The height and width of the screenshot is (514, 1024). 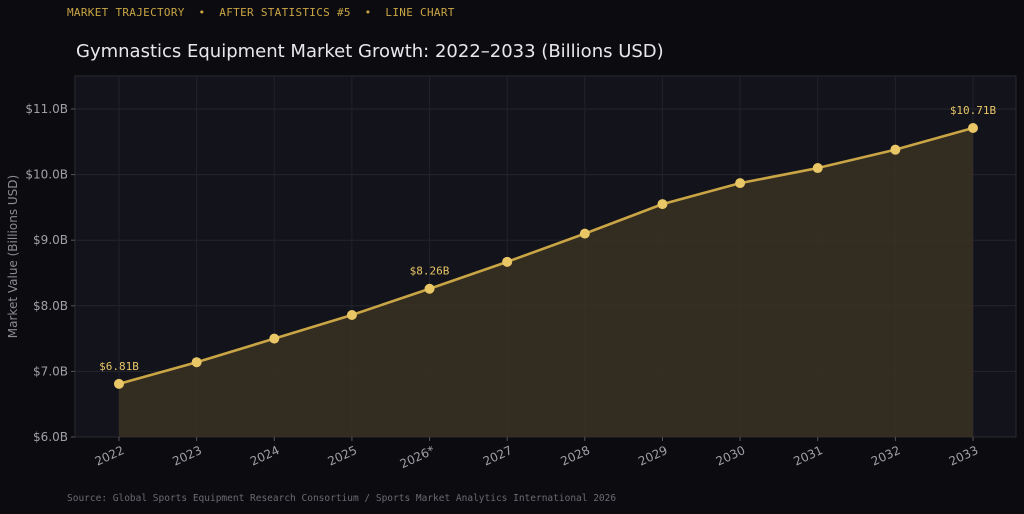 What do you see at coordinates (50, 371) in the screenshot?
I see `y-tick-label: $7.0B` at bounding box center [50, 371].